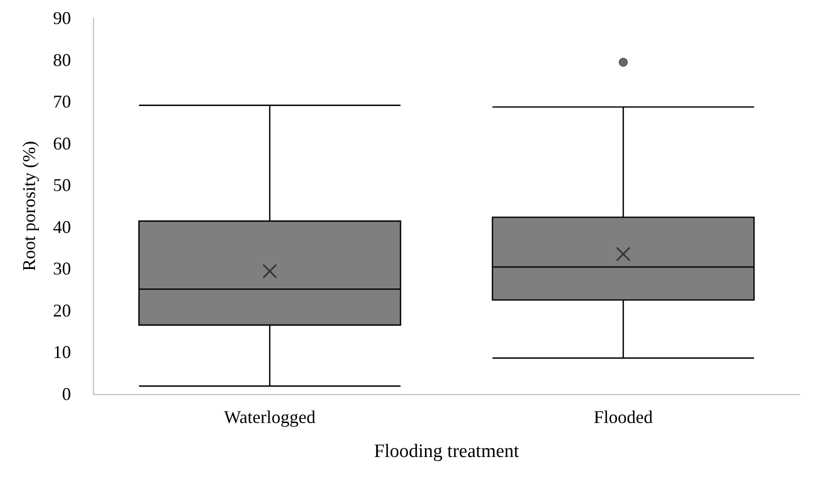 This screenshot has width=822, height=487. I want to click on y-tick-label: 0, so click(66, 394).